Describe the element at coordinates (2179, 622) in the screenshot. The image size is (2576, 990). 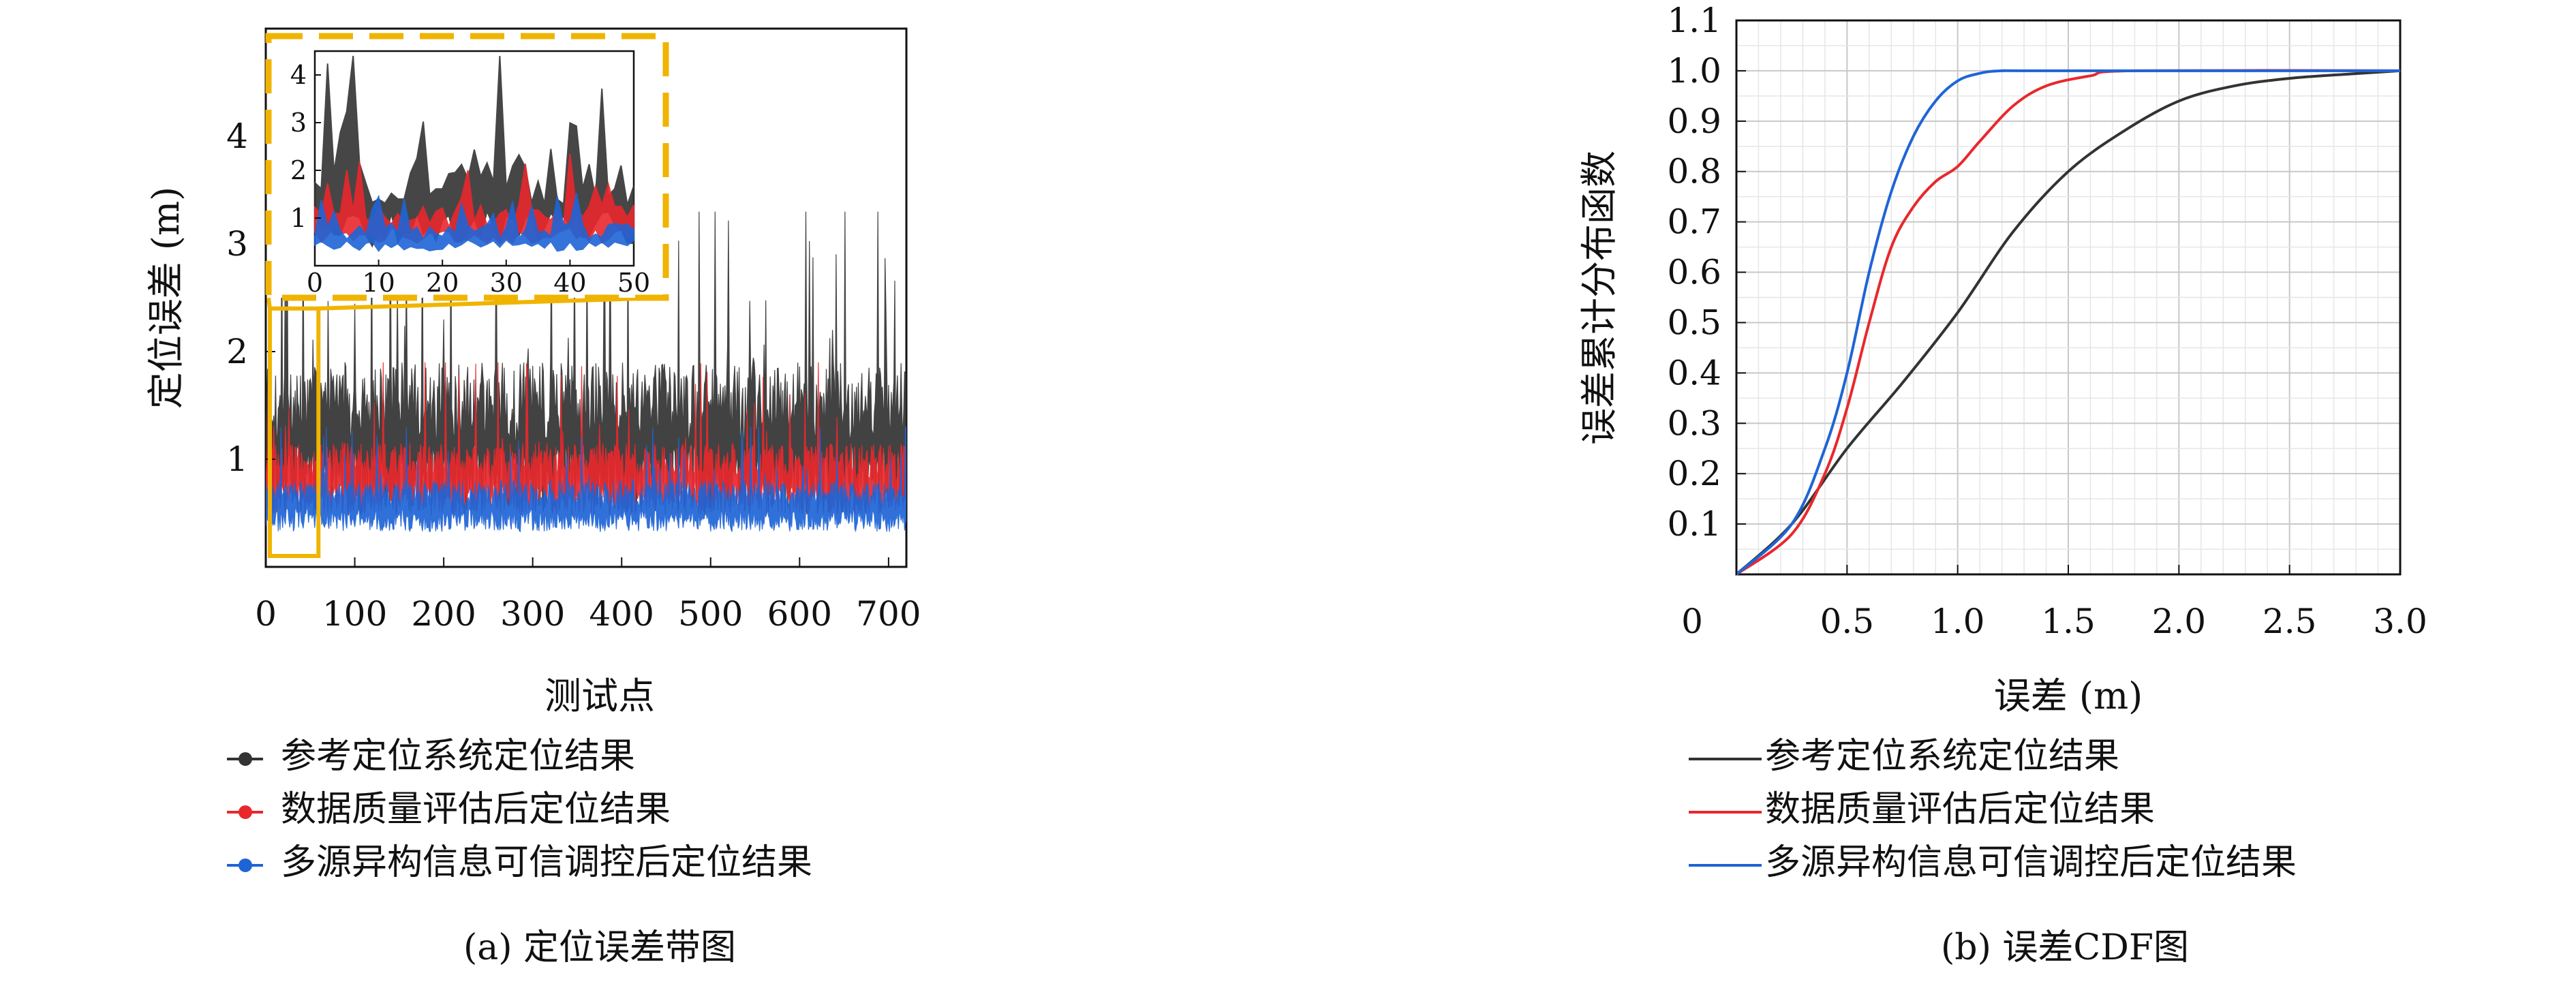
I see `x-tick-label: 2.0` at that location.